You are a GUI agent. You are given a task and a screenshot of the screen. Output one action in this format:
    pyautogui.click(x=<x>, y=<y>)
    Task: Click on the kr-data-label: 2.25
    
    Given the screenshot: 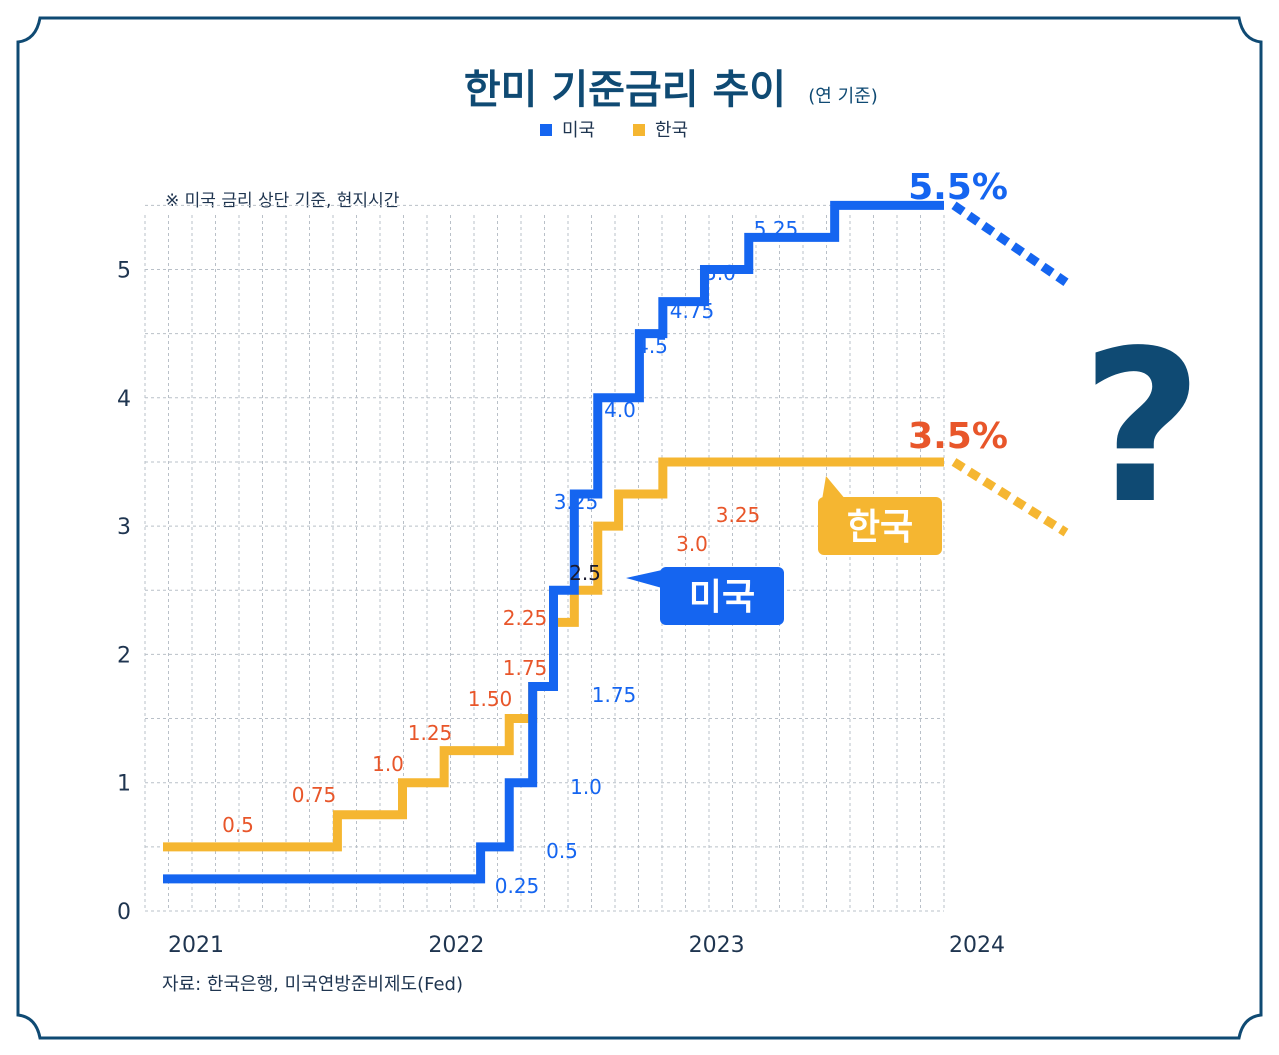 What is the action you would take?
    pyautogui.click(x=525, y=618)
    